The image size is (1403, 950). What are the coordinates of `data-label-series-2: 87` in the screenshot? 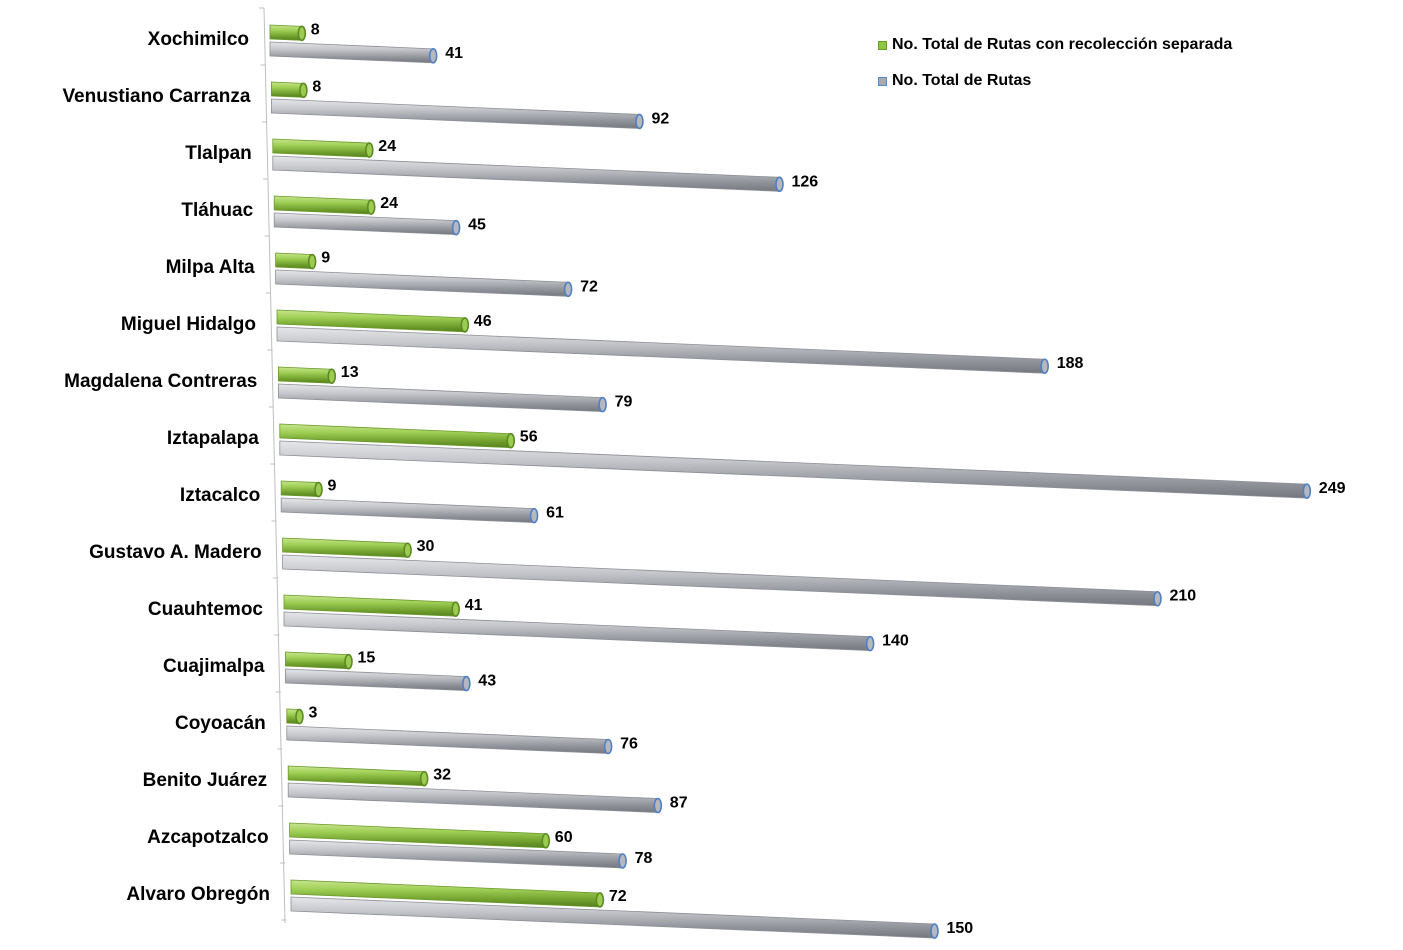 It's located at (679, 803).